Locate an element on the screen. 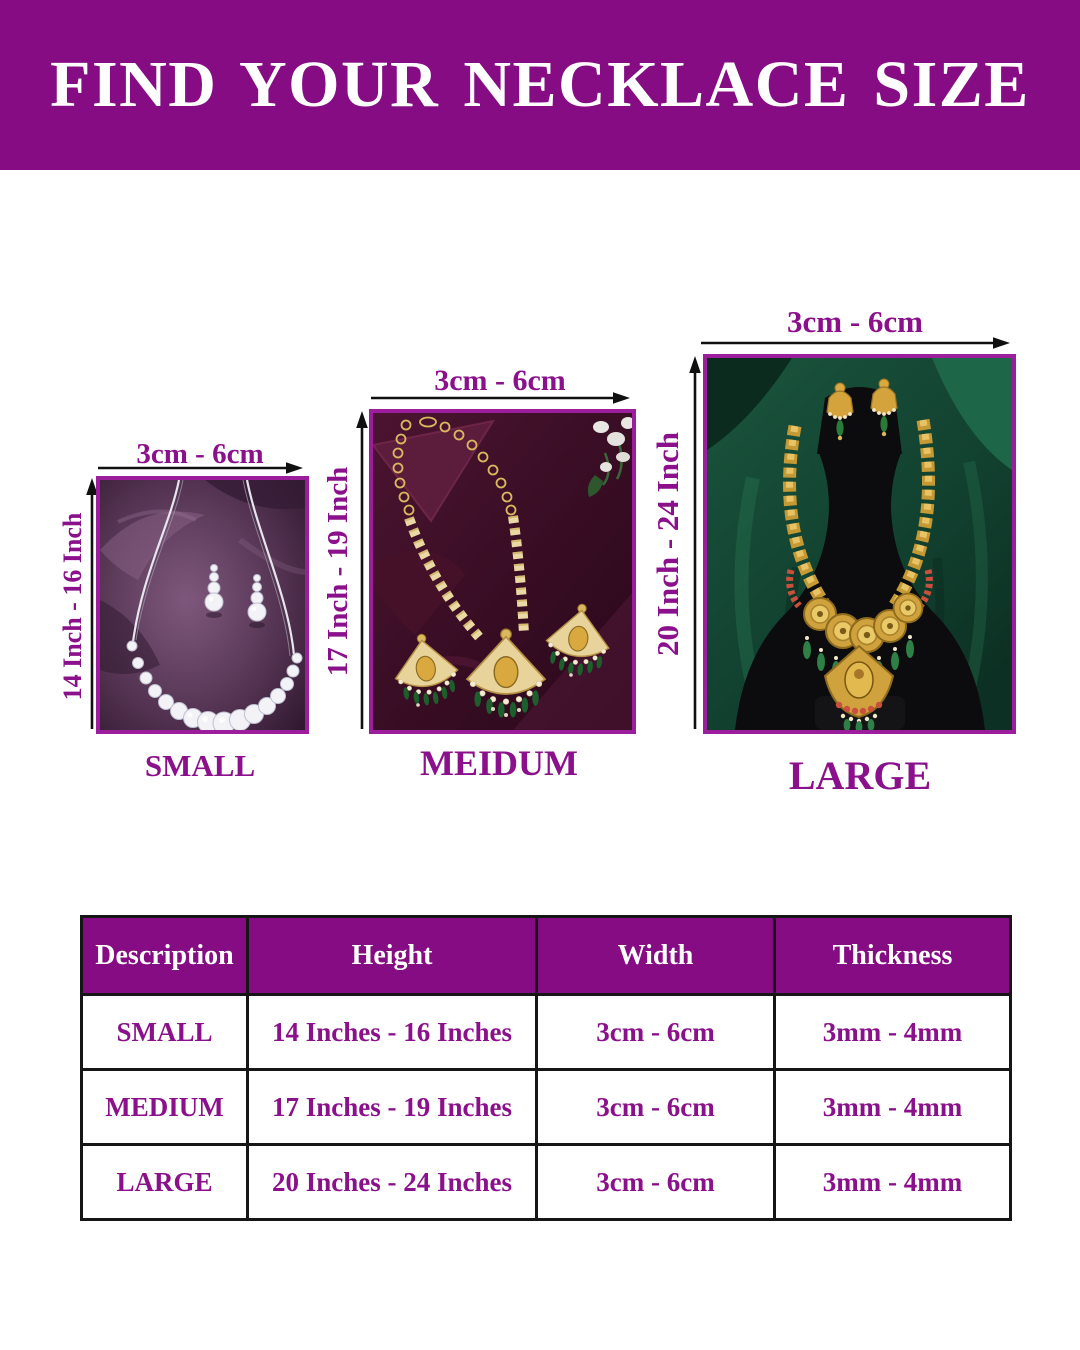  small-photo is located at coordinates (202, 605).